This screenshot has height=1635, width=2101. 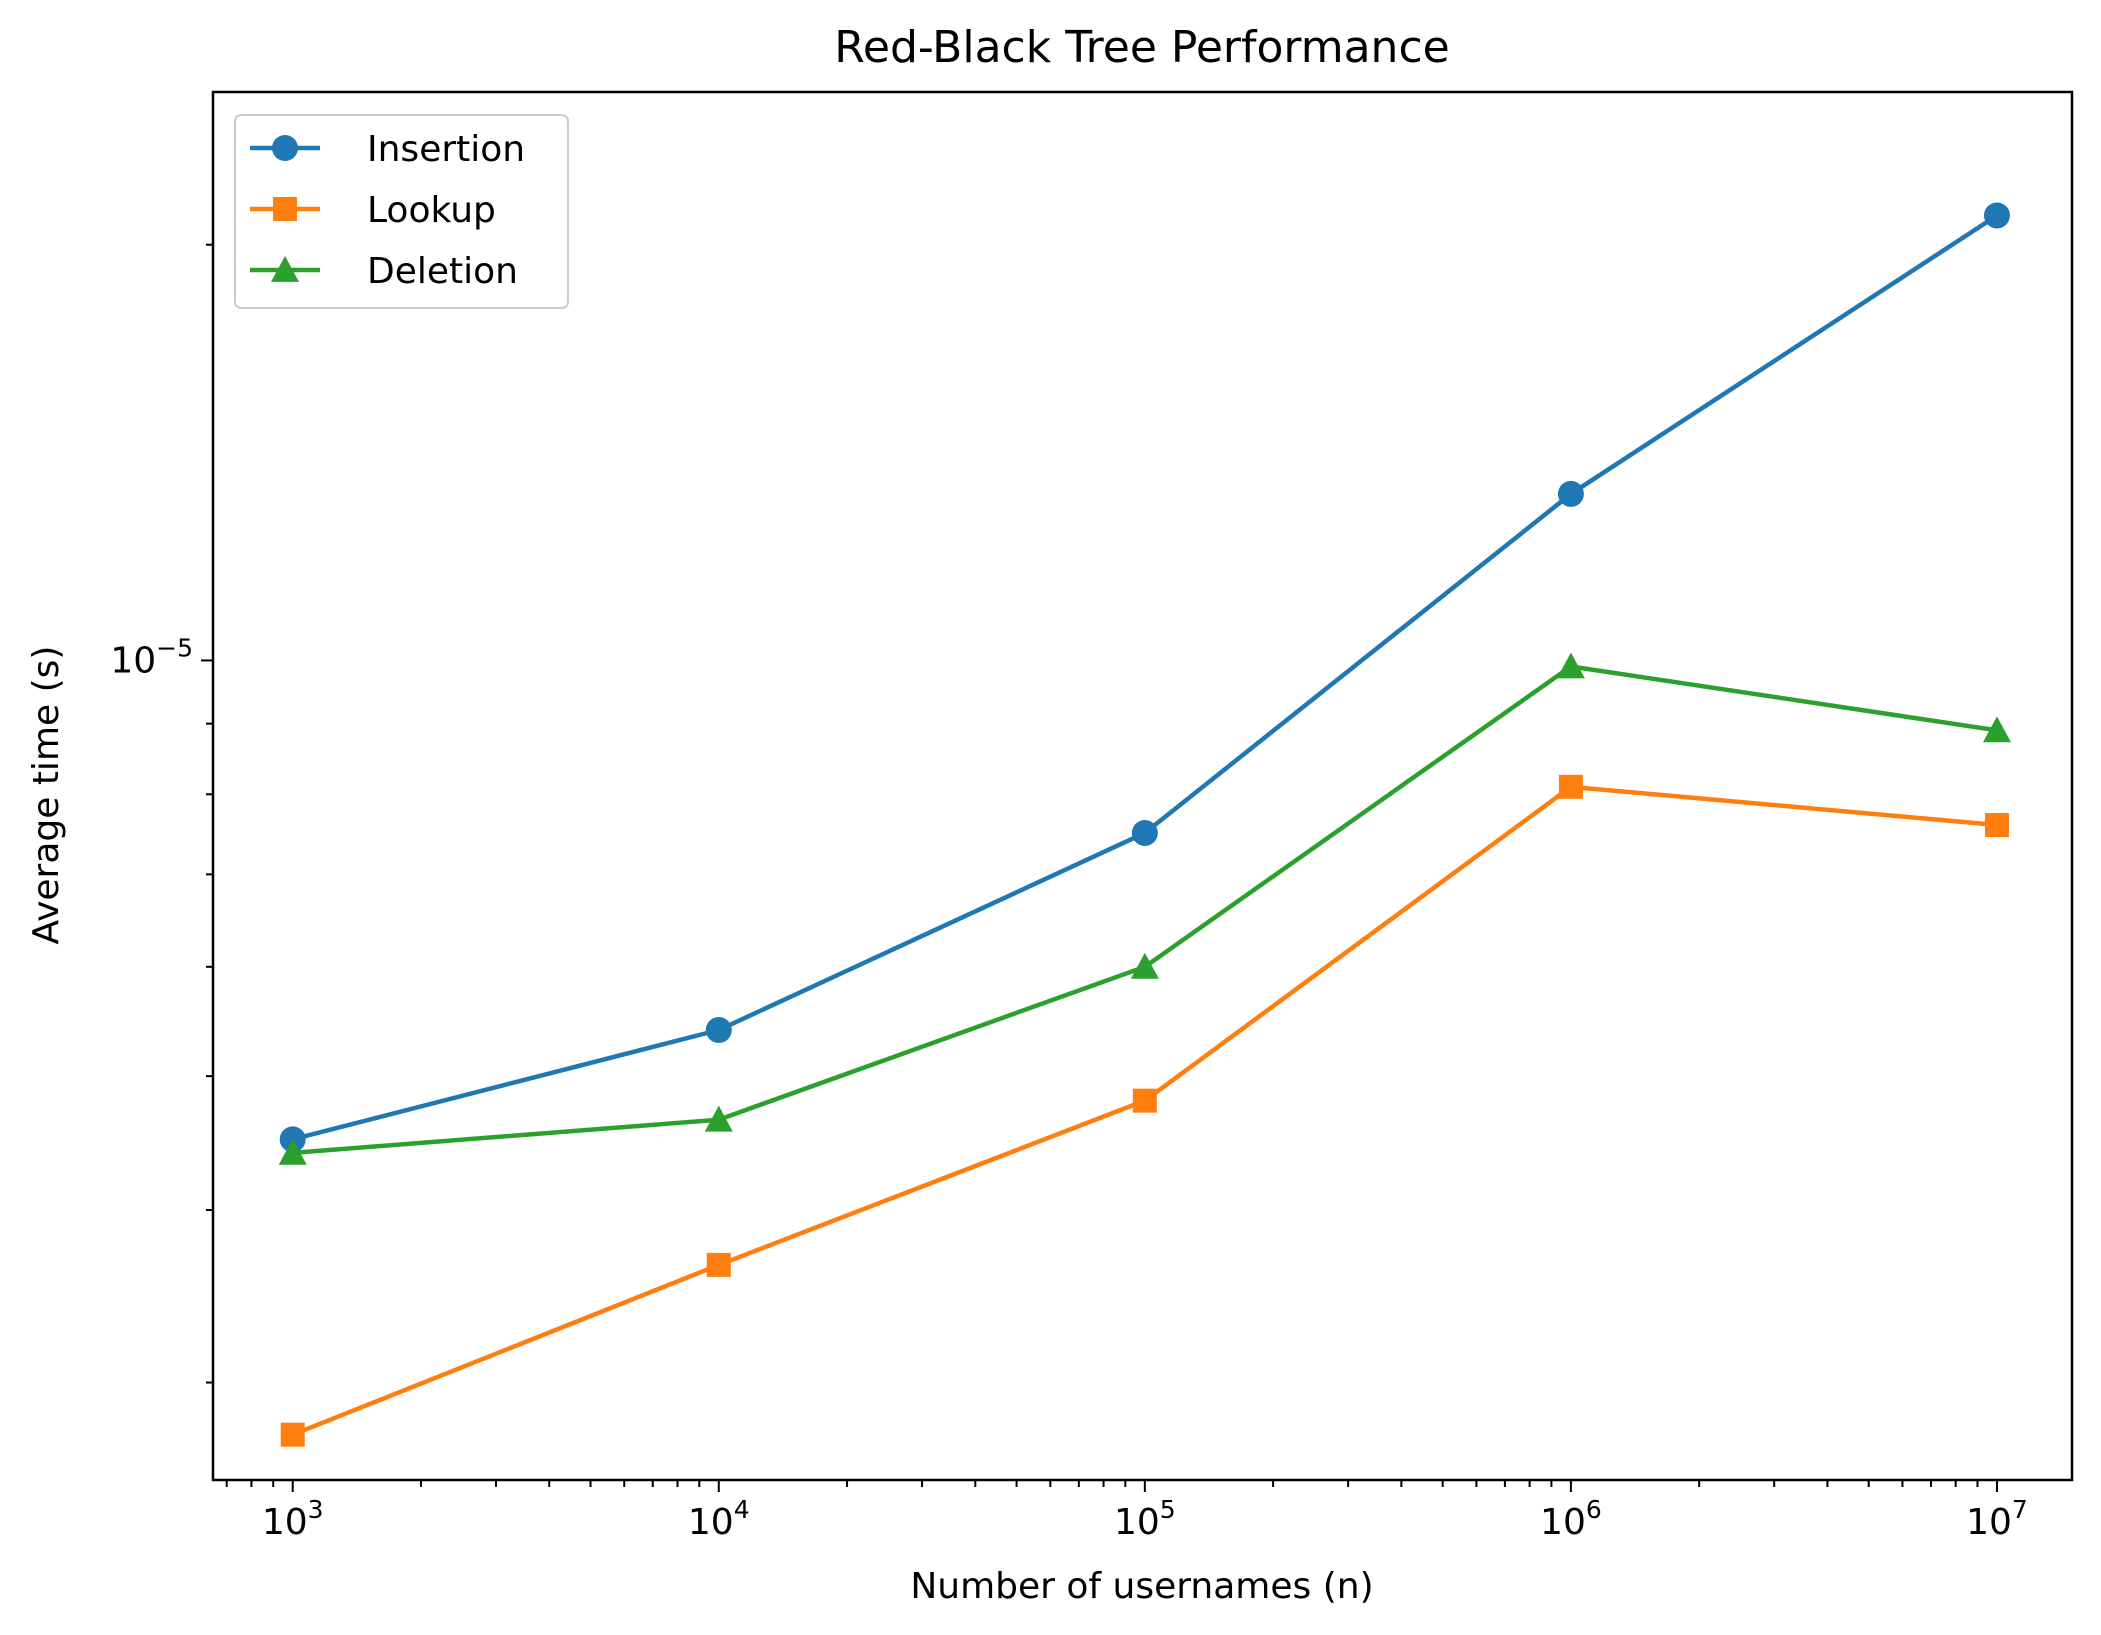 I want to click on legend-label: Deletion, so click(x=442, y=271).